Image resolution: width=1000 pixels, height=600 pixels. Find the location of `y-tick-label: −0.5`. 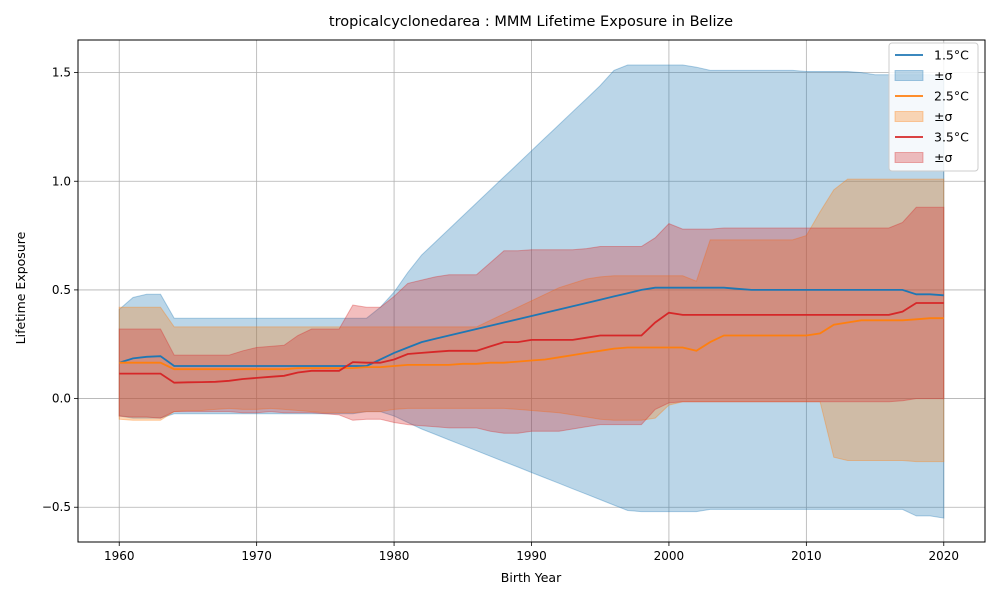

y-tick-label: −0.5 is located at coordinates (56, 507).